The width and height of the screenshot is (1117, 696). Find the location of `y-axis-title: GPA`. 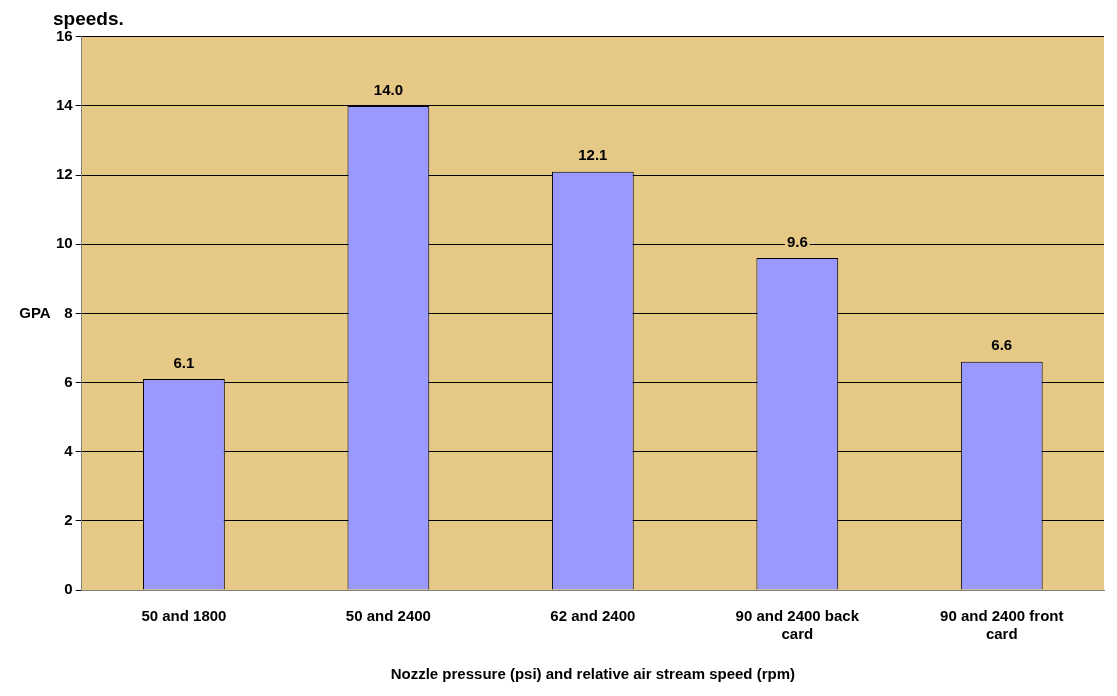

y-axis-title: GPA is located at coordinates (35, 312).